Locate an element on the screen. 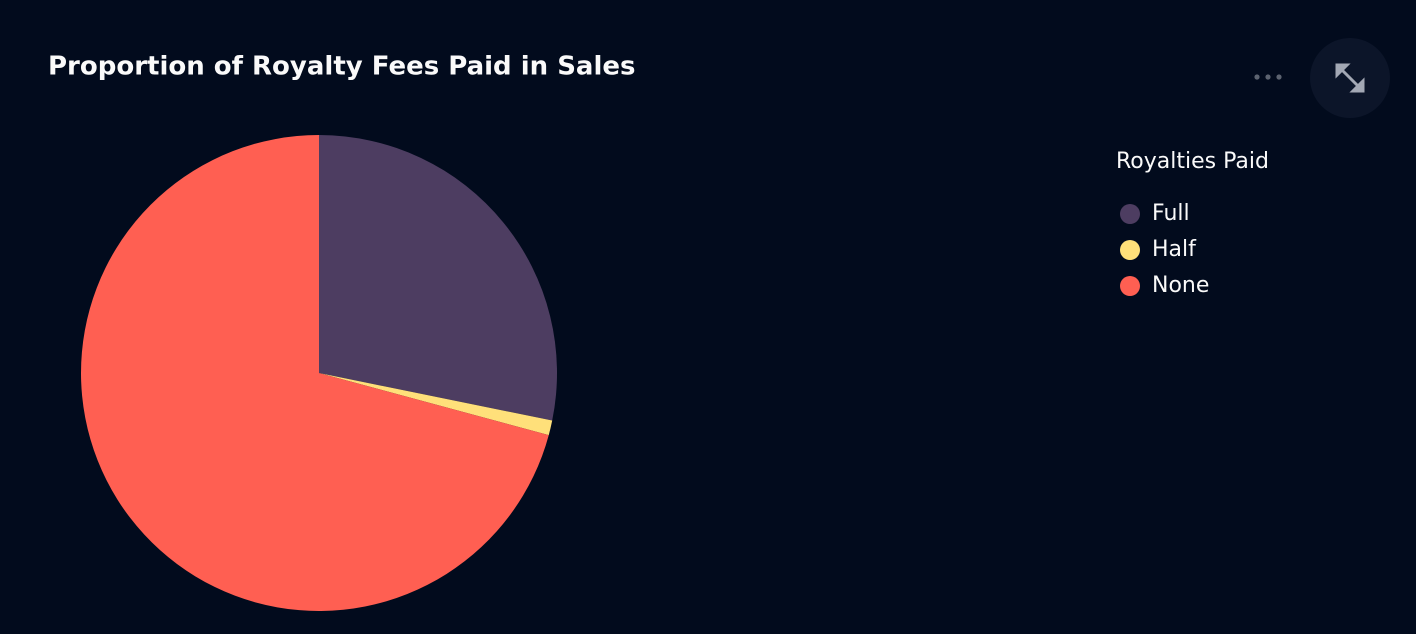 Image resolution: width=1416 pixels, height=634 pixels. legend-label: None is located at coordinates (1180, 285).